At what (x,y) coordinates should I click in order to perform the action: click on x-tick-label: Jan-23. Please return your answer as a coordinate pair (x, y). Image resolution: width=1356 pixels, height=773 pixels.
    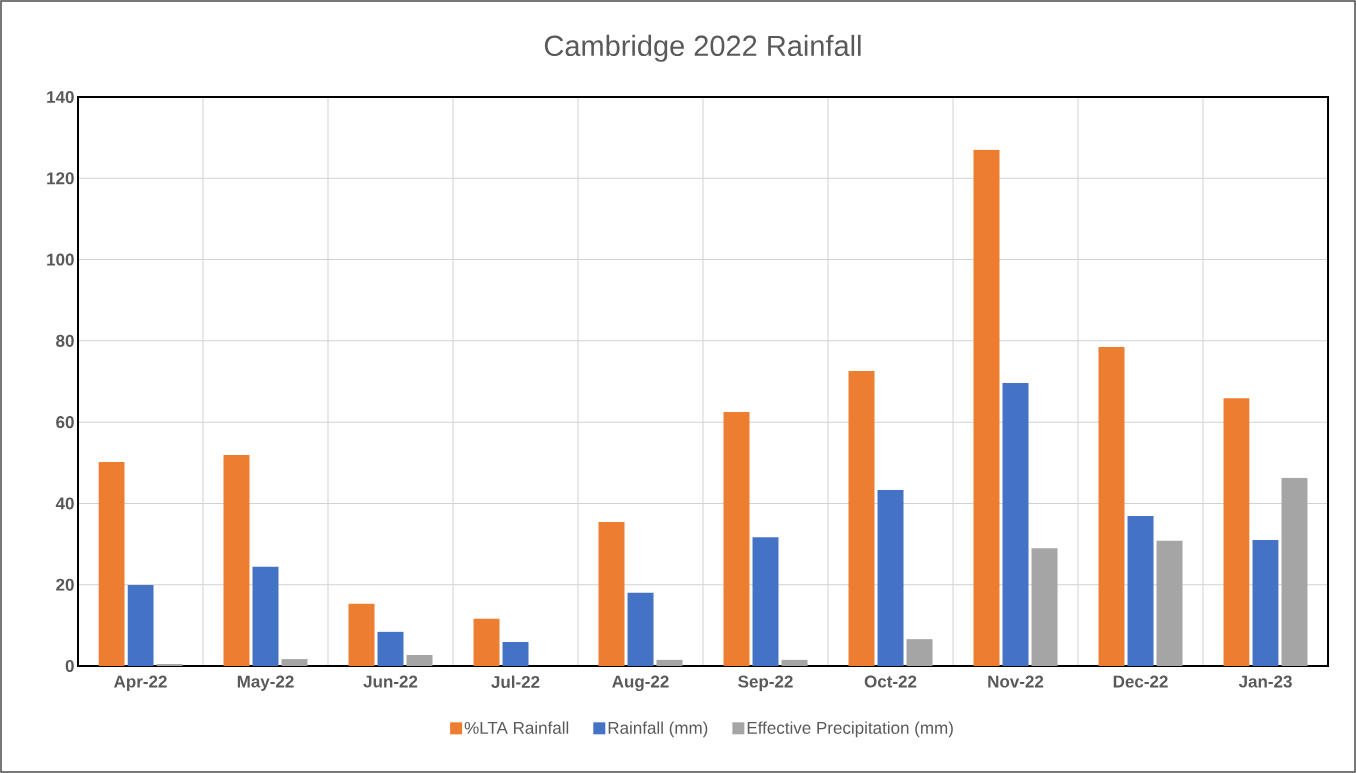
    Looking at the image, I should click on (1265, 681).